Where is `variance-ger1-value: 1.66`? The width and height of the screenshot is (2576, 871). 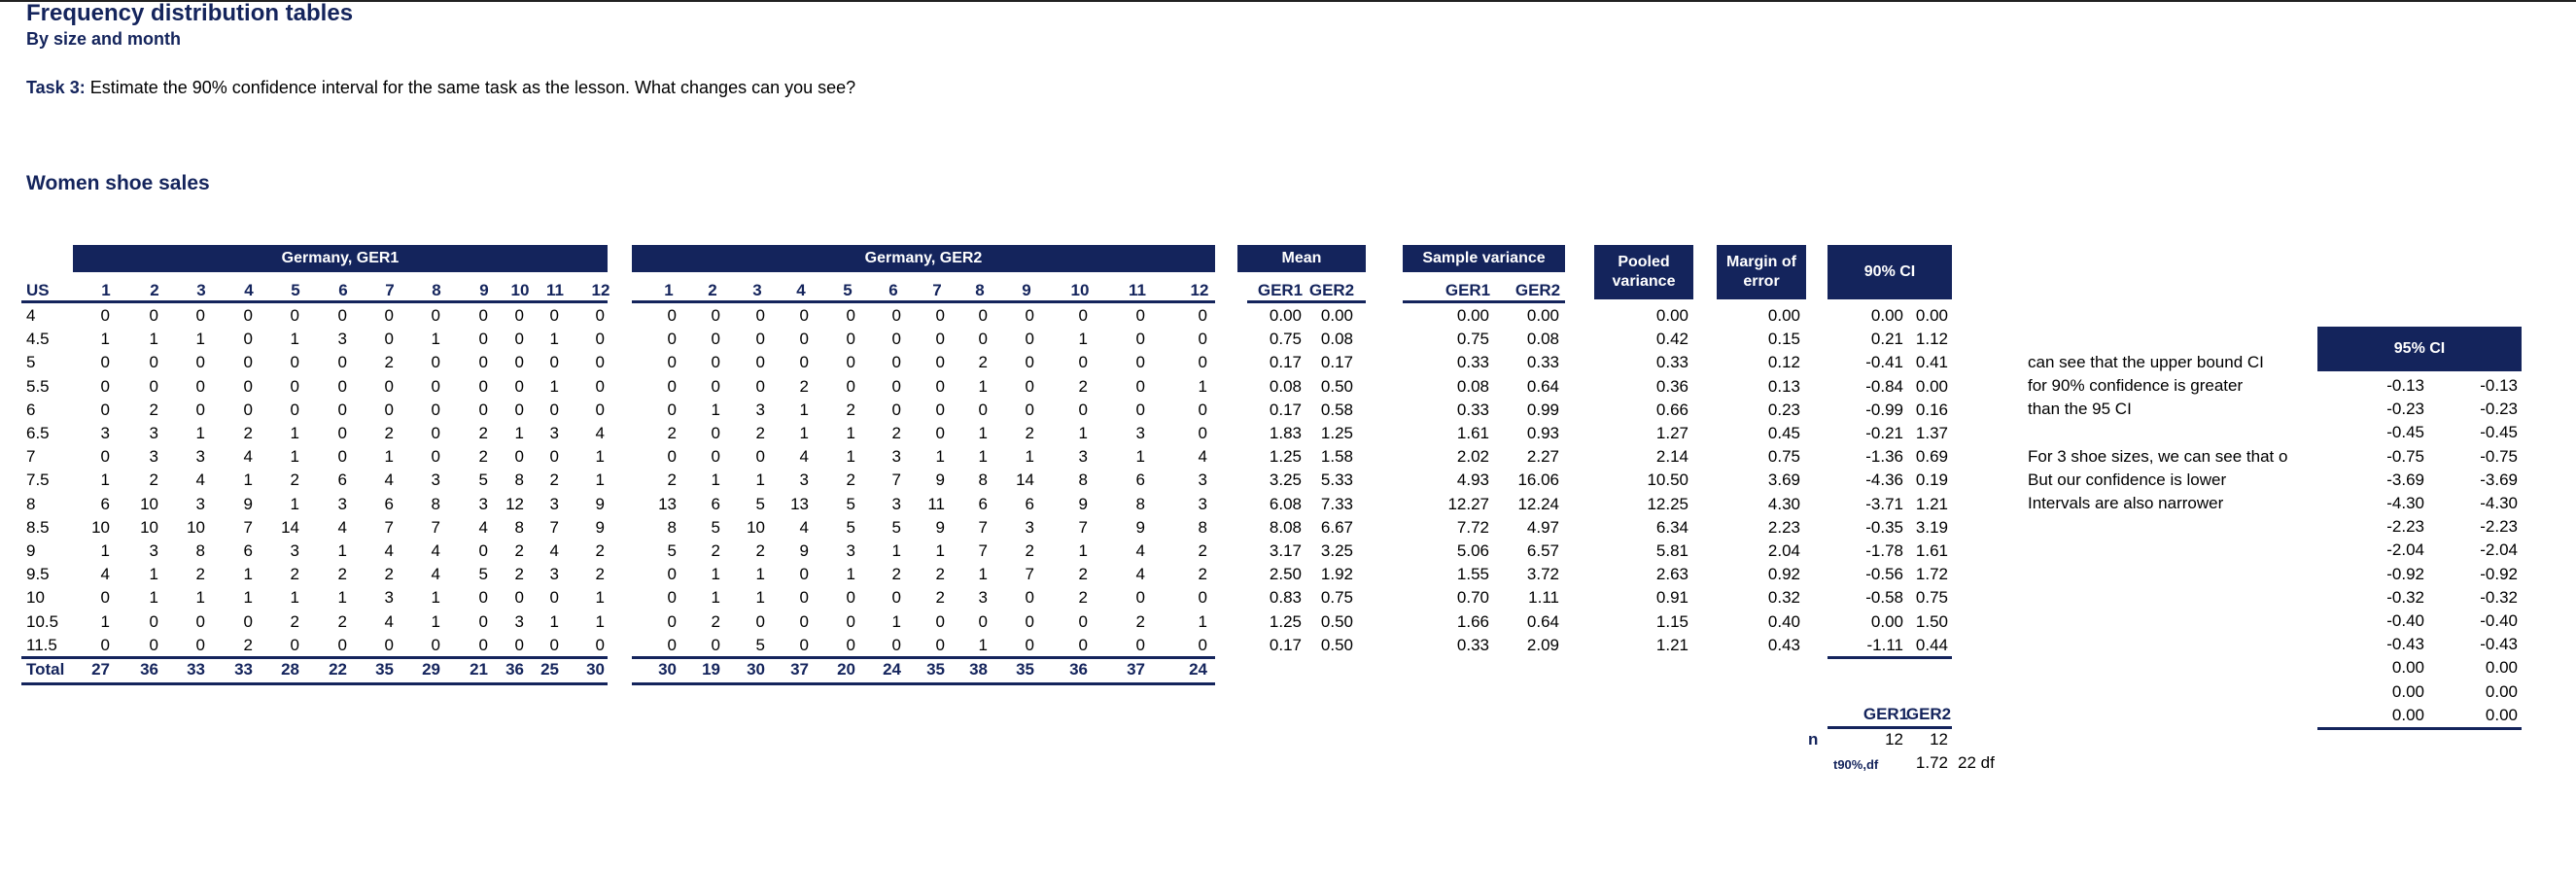
variance-ger1-value: 1.66 is located at coordinates (1473, 621).